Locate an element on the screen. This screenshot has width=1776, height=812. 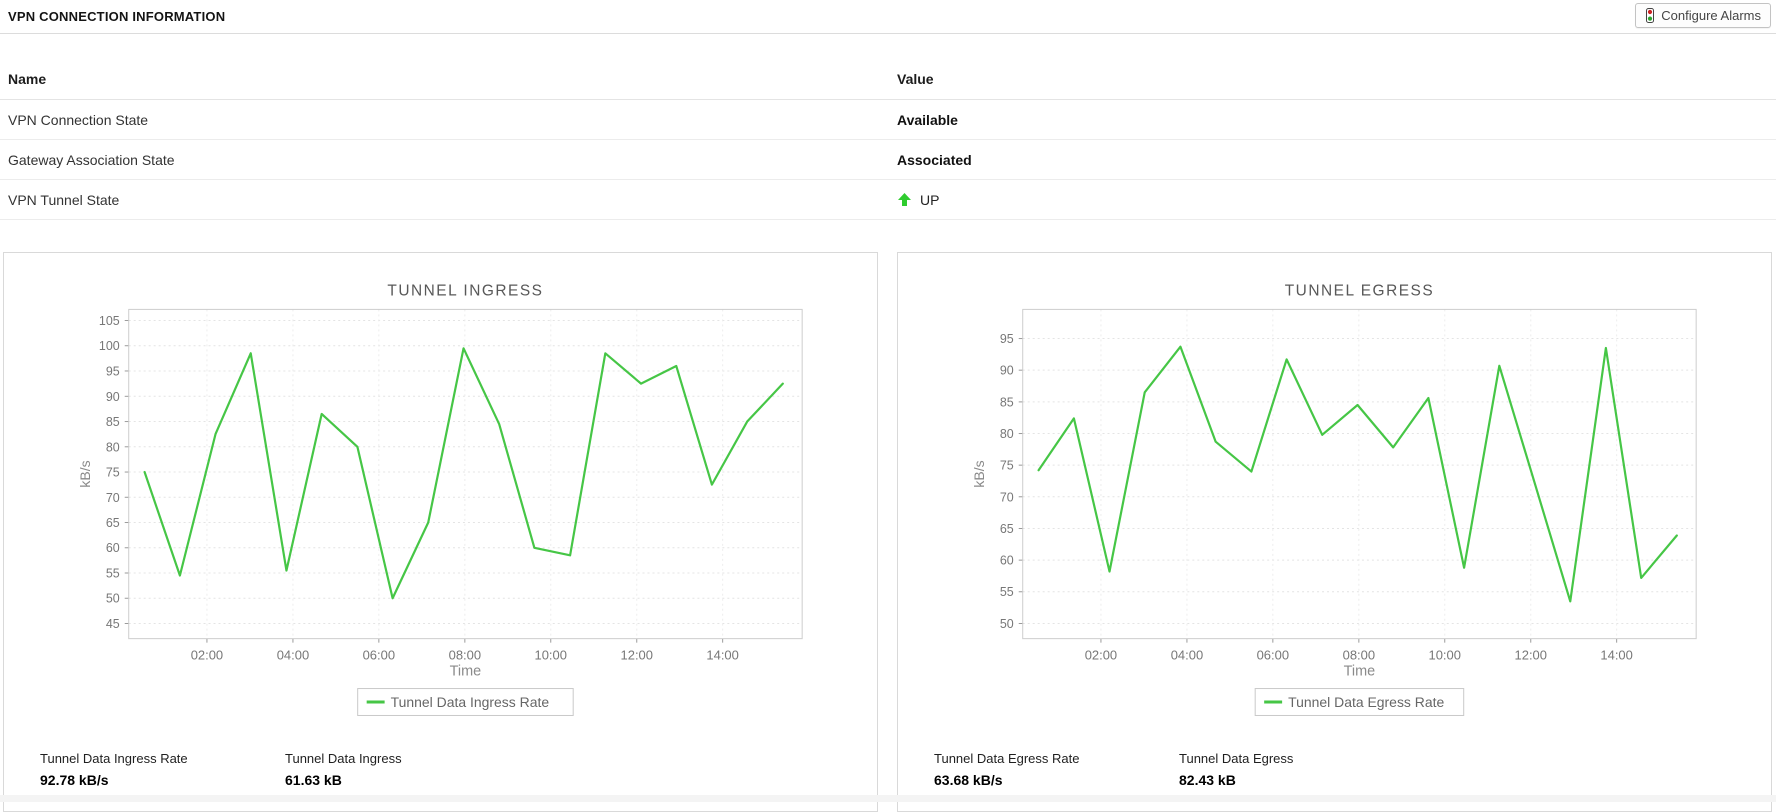
horizontal-scrollbar is located at coordinates (888, 798).